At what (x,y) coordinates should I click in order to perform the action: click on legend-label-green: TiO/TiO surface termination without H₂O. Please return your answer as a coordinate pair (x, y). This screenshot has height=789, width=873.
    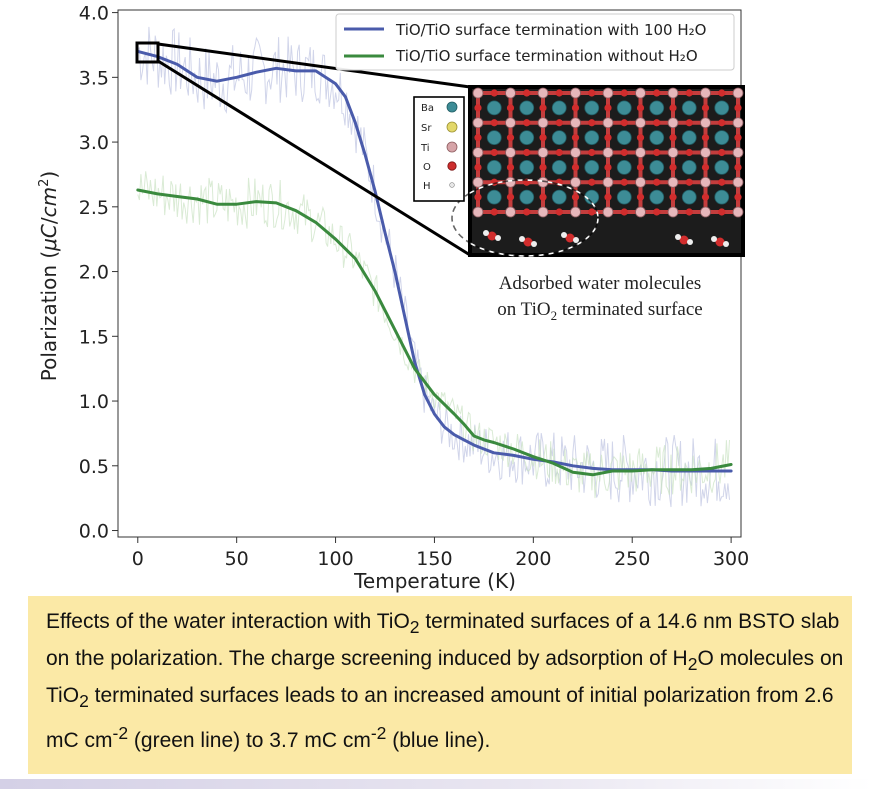
    Looking at the image, I should click on (546, 56).